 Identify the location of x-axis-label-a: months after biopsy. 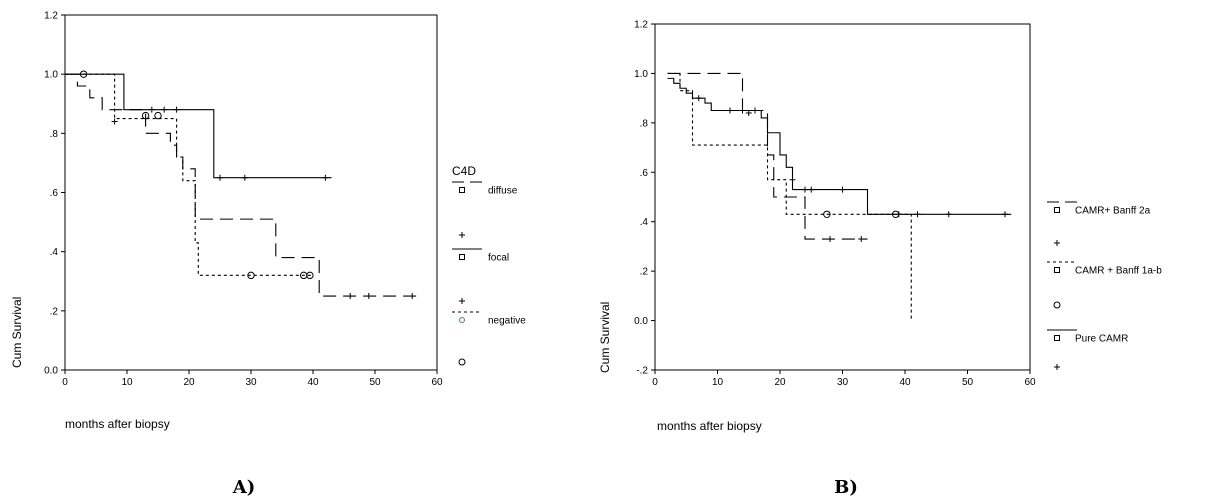
(117, 424).